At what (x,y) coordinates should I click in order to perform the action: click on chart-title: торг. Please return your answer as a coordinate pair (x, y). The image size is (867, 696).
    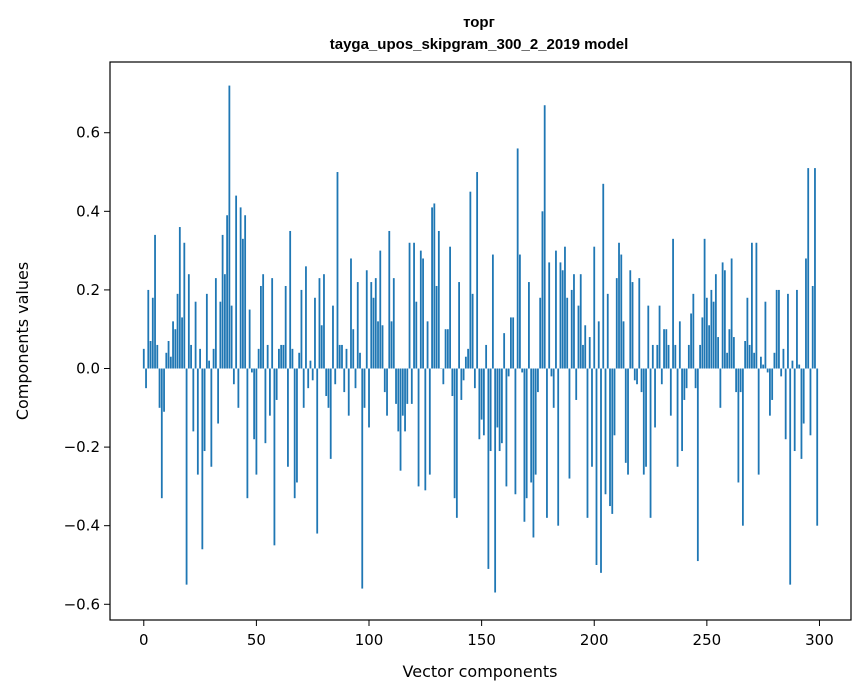
    Looking at the image, I should click on (479, 22).